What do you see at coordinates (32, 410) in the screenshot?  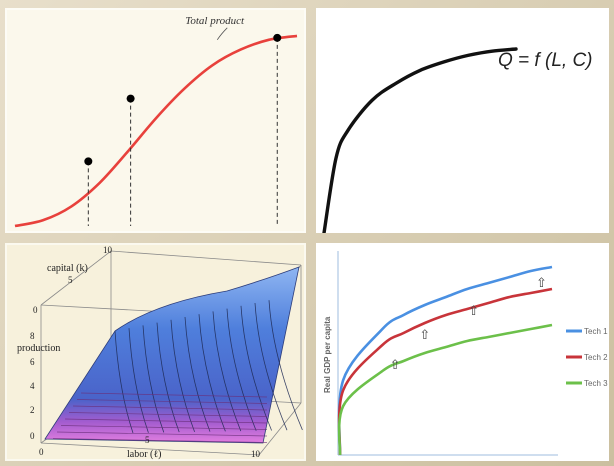 I see `production-tick-2: 2` at bounding box center [32, 410].